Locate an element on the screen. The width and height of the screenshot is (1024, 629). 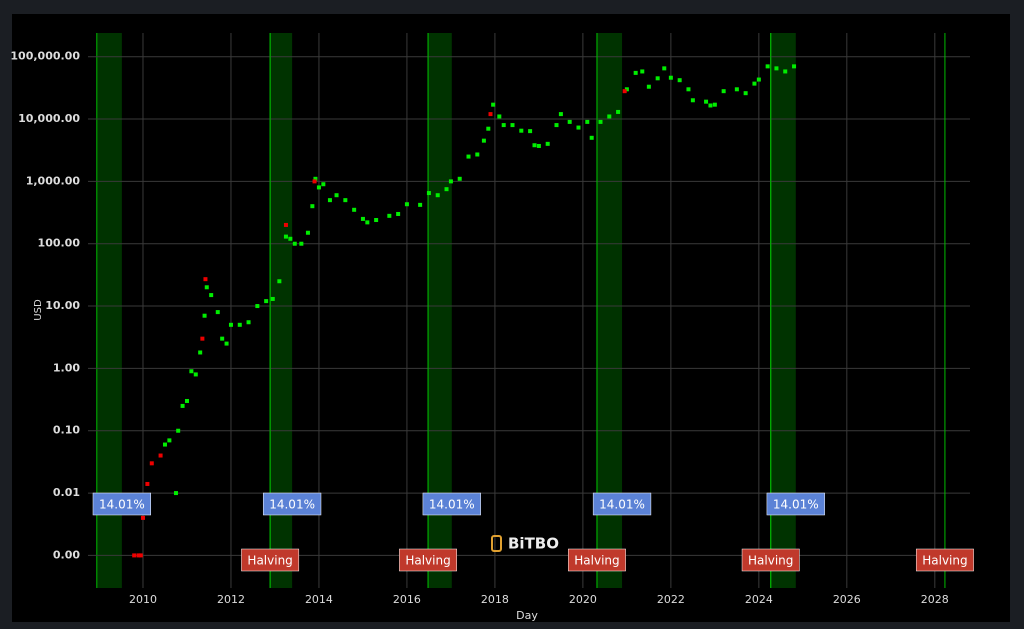
x-tick-label: 2020 is located at coordinates (583, 599).